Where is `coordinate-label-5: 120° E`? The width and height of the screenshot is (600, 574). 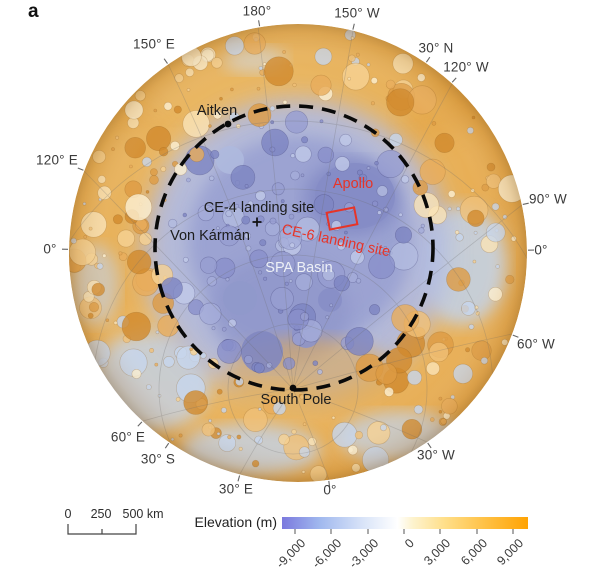 coordinate-label-5: 120° E is located at coordinates (57, 160).